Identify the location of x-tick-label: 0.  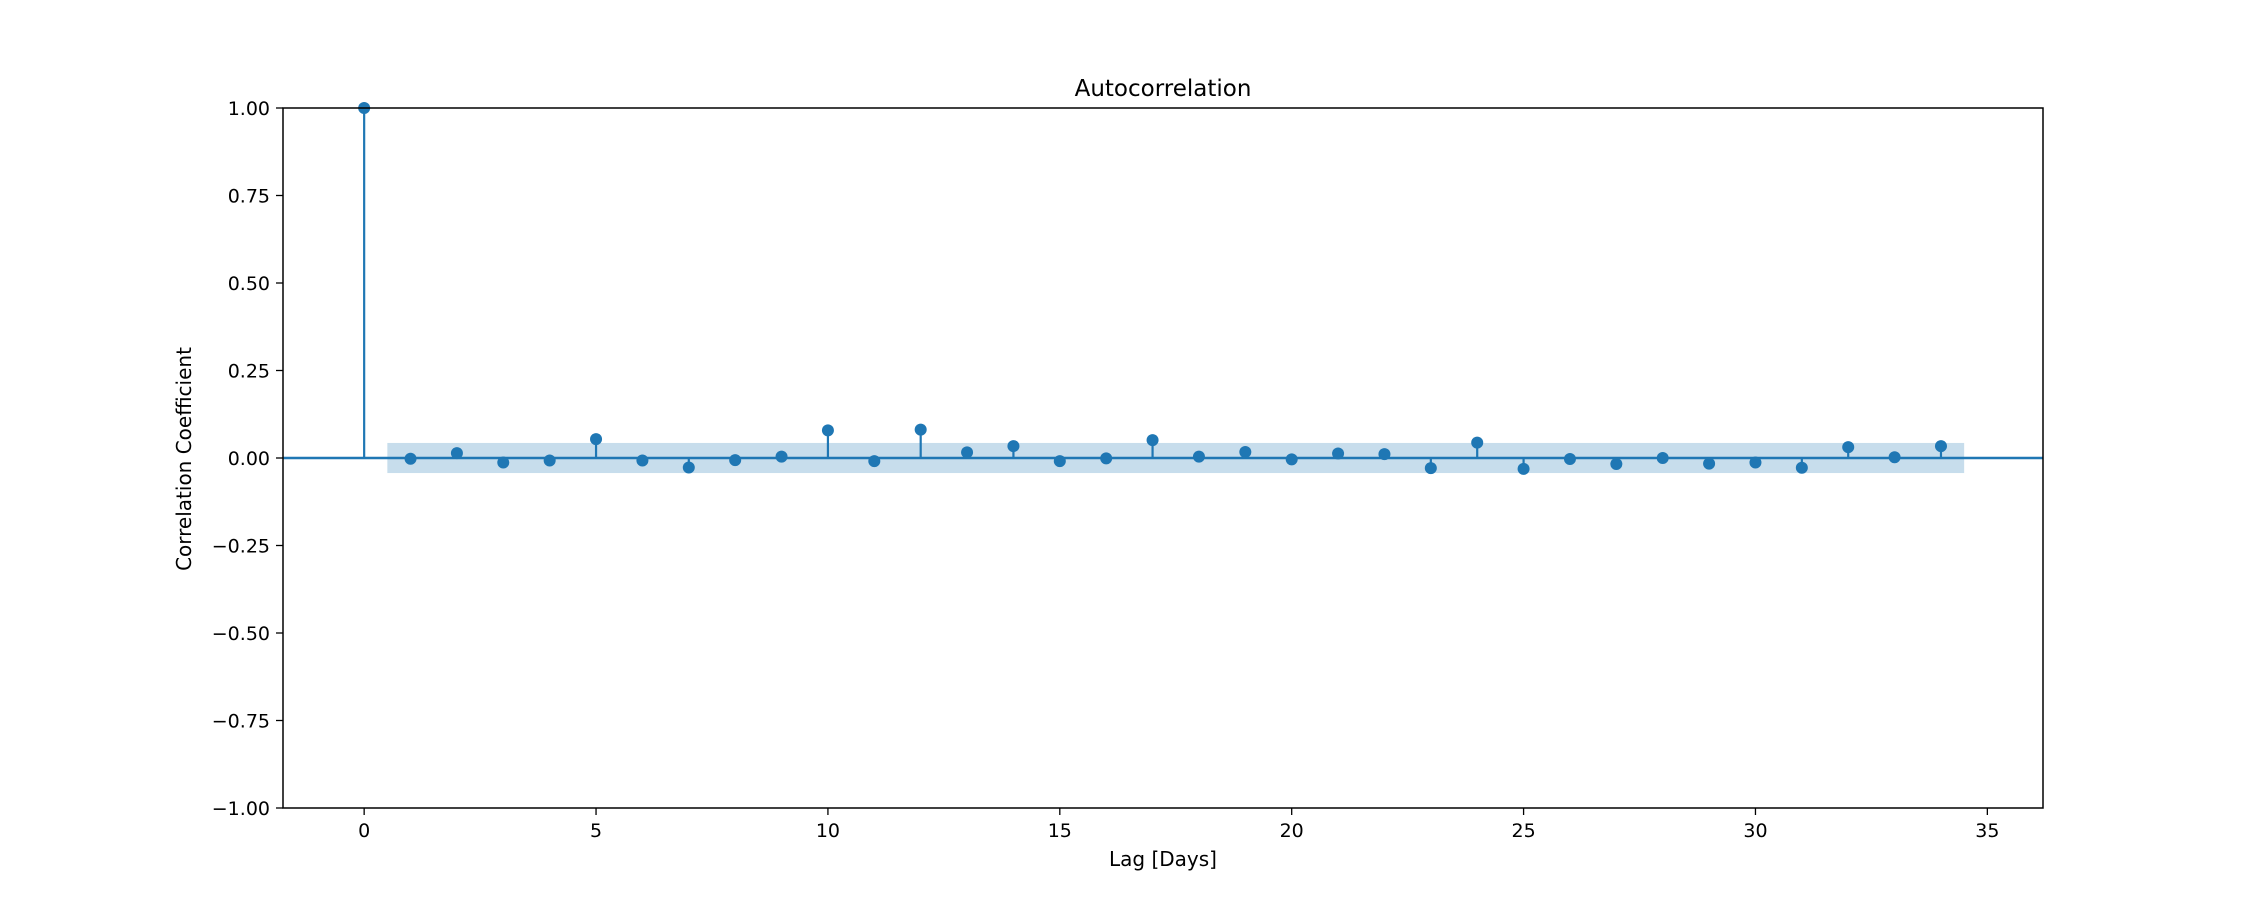
(364, 831).